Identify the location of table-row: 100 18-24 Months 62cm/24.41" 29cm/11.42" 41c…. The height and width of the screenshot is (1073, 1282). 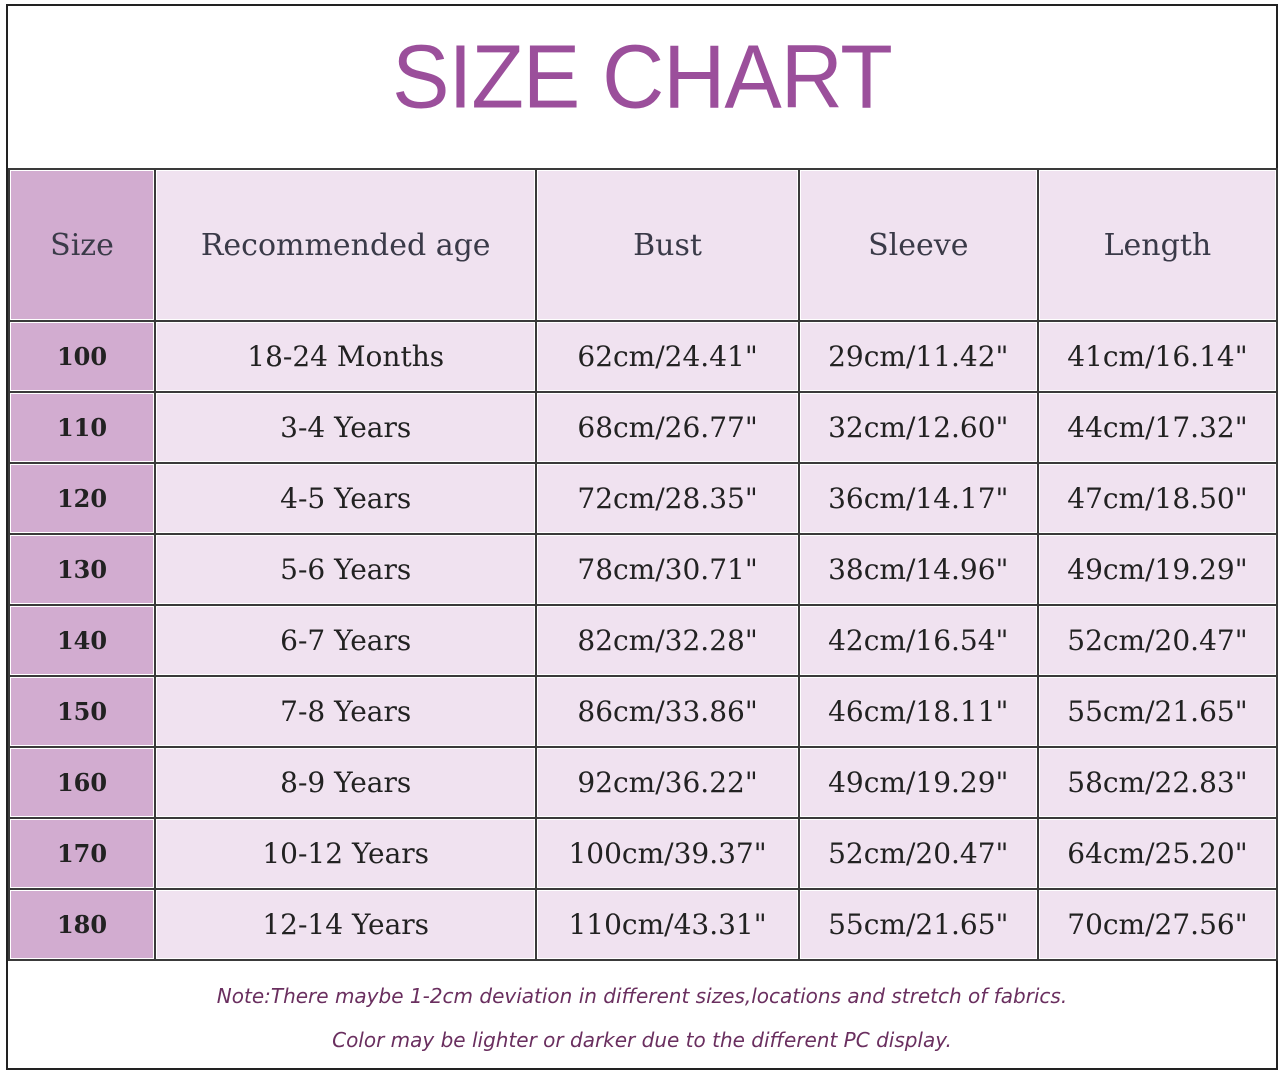
(643, 356).